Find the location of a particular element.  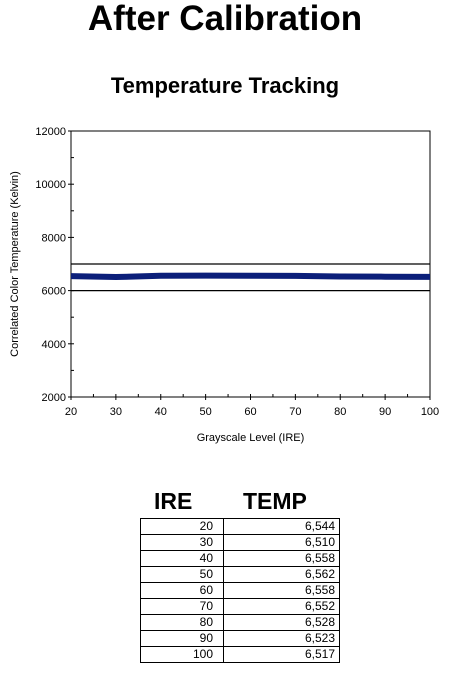

x-tick-label: 70 is located at coordinates (295, 412).